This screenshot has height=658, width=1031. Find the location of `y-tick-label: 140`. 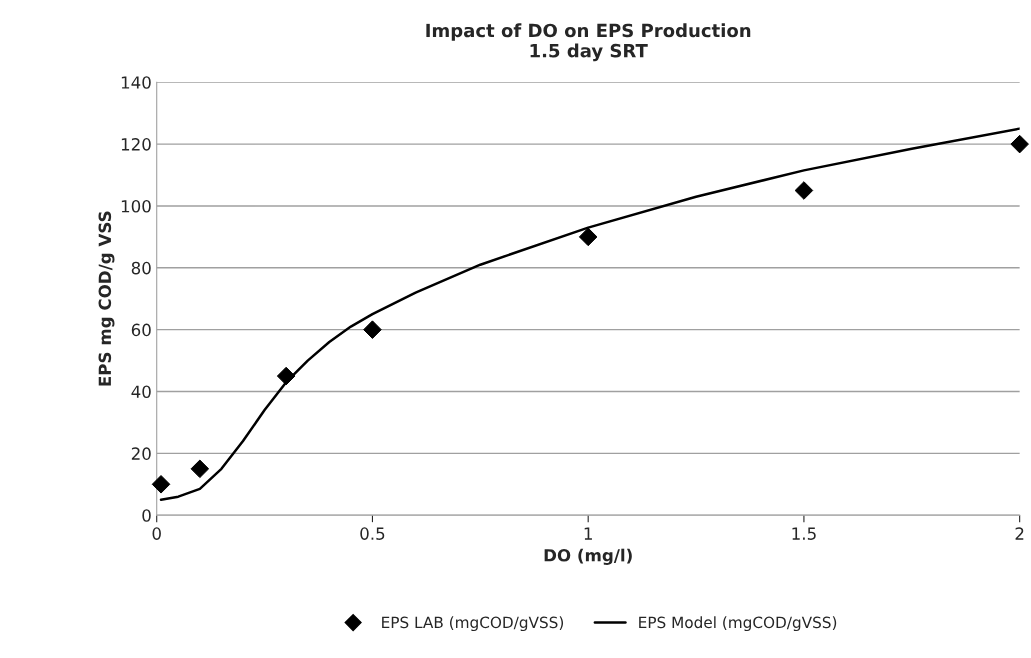

y-tick-label: 140 is located at coordinates (136, 82).